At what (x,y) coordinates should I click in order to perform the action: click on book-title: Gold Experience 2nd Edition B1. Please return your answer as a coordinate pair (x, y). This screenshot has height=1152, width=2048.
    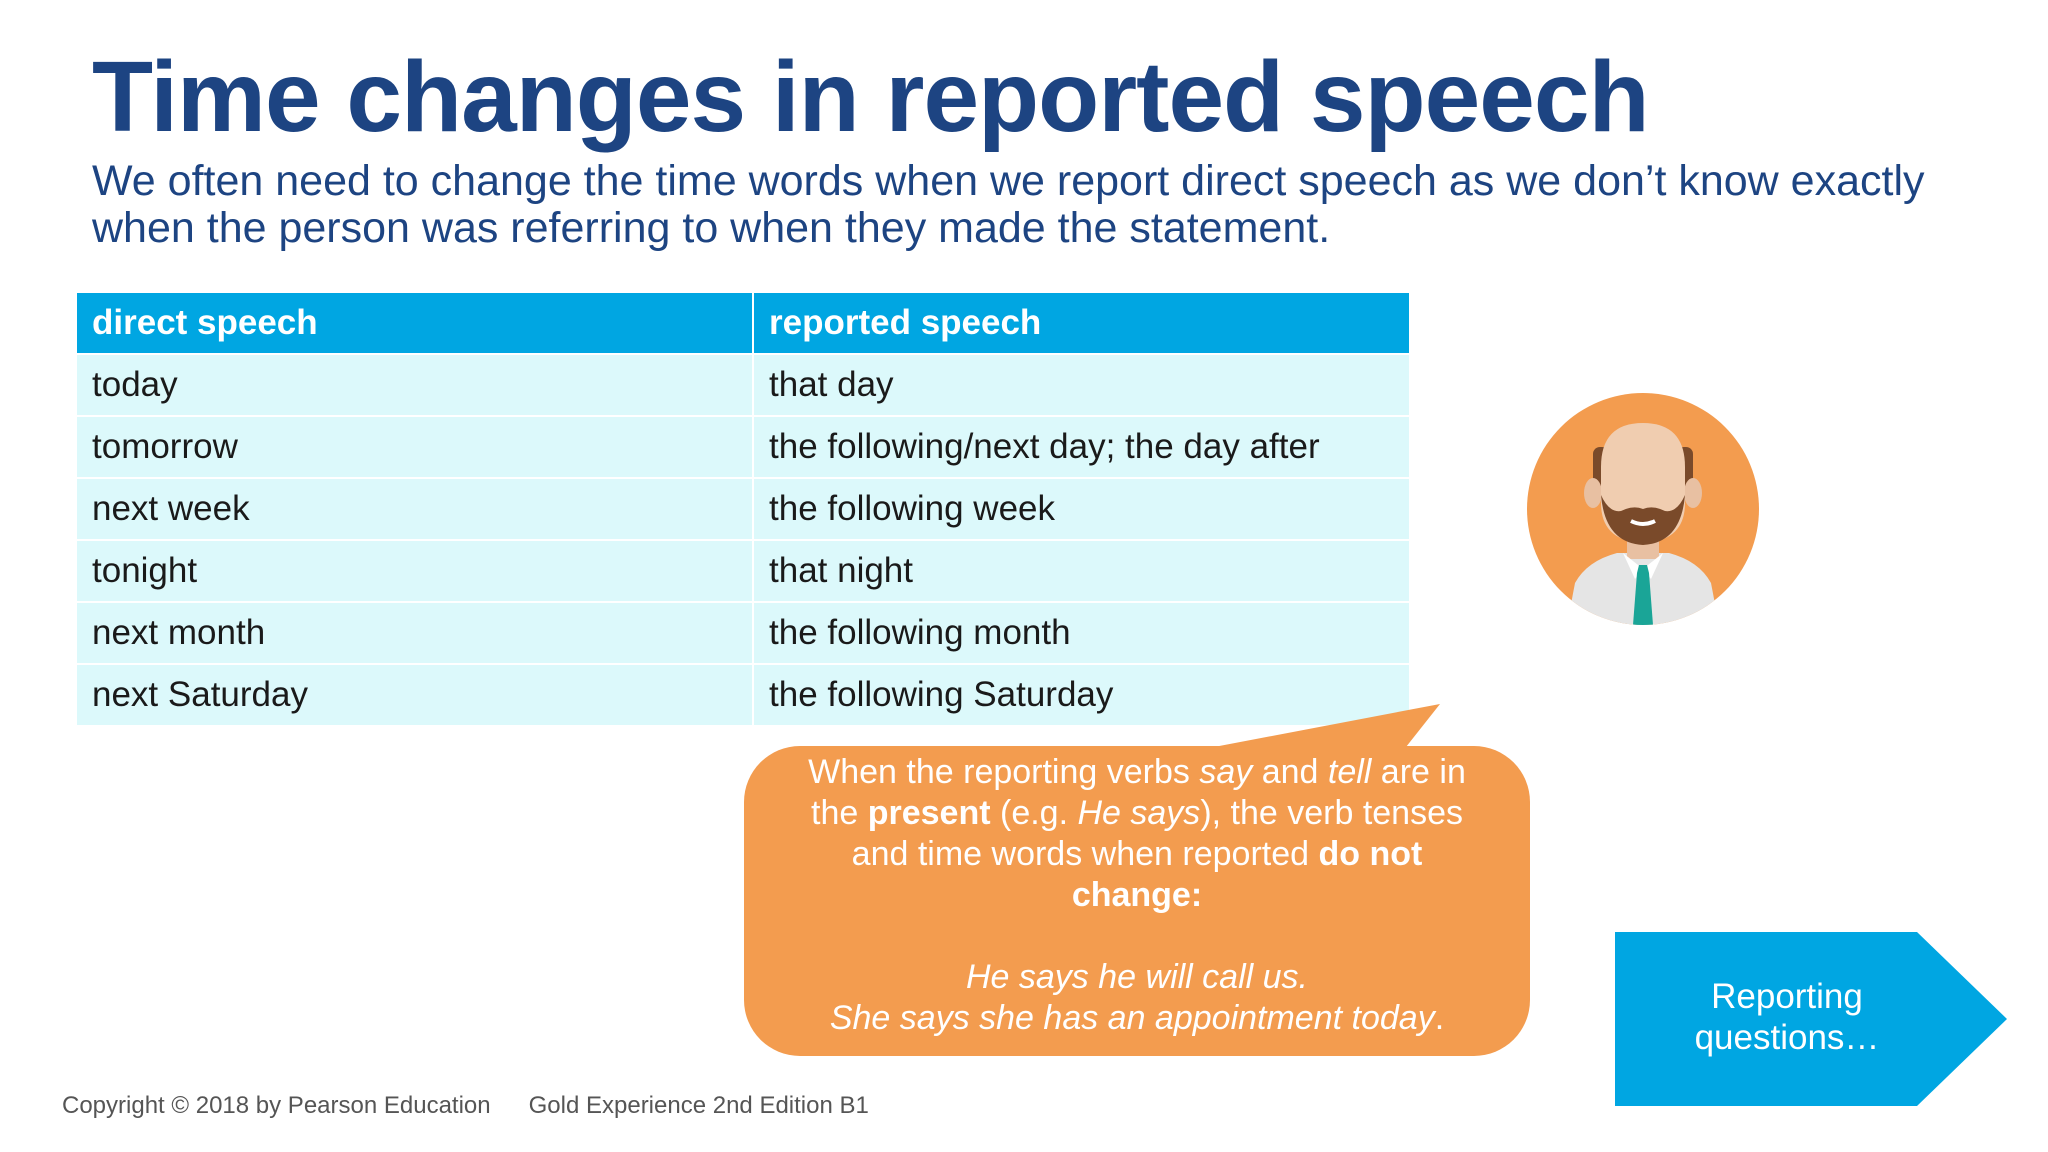
    Looking at the image, I should click on (698, 1105).